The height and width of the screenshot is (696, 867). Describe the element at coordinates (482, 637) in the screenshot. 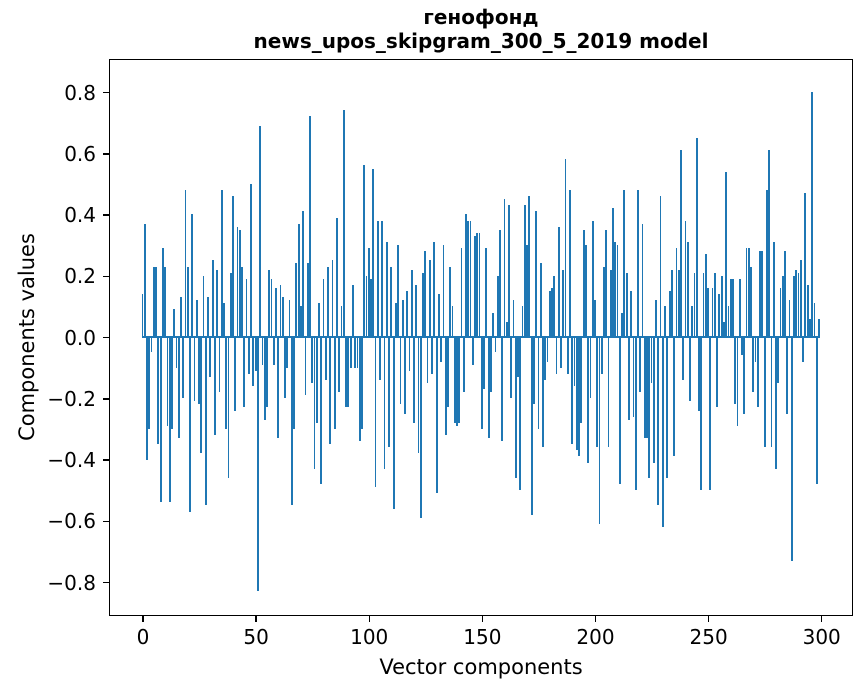

I see `x-tick-label: 150` at that location.